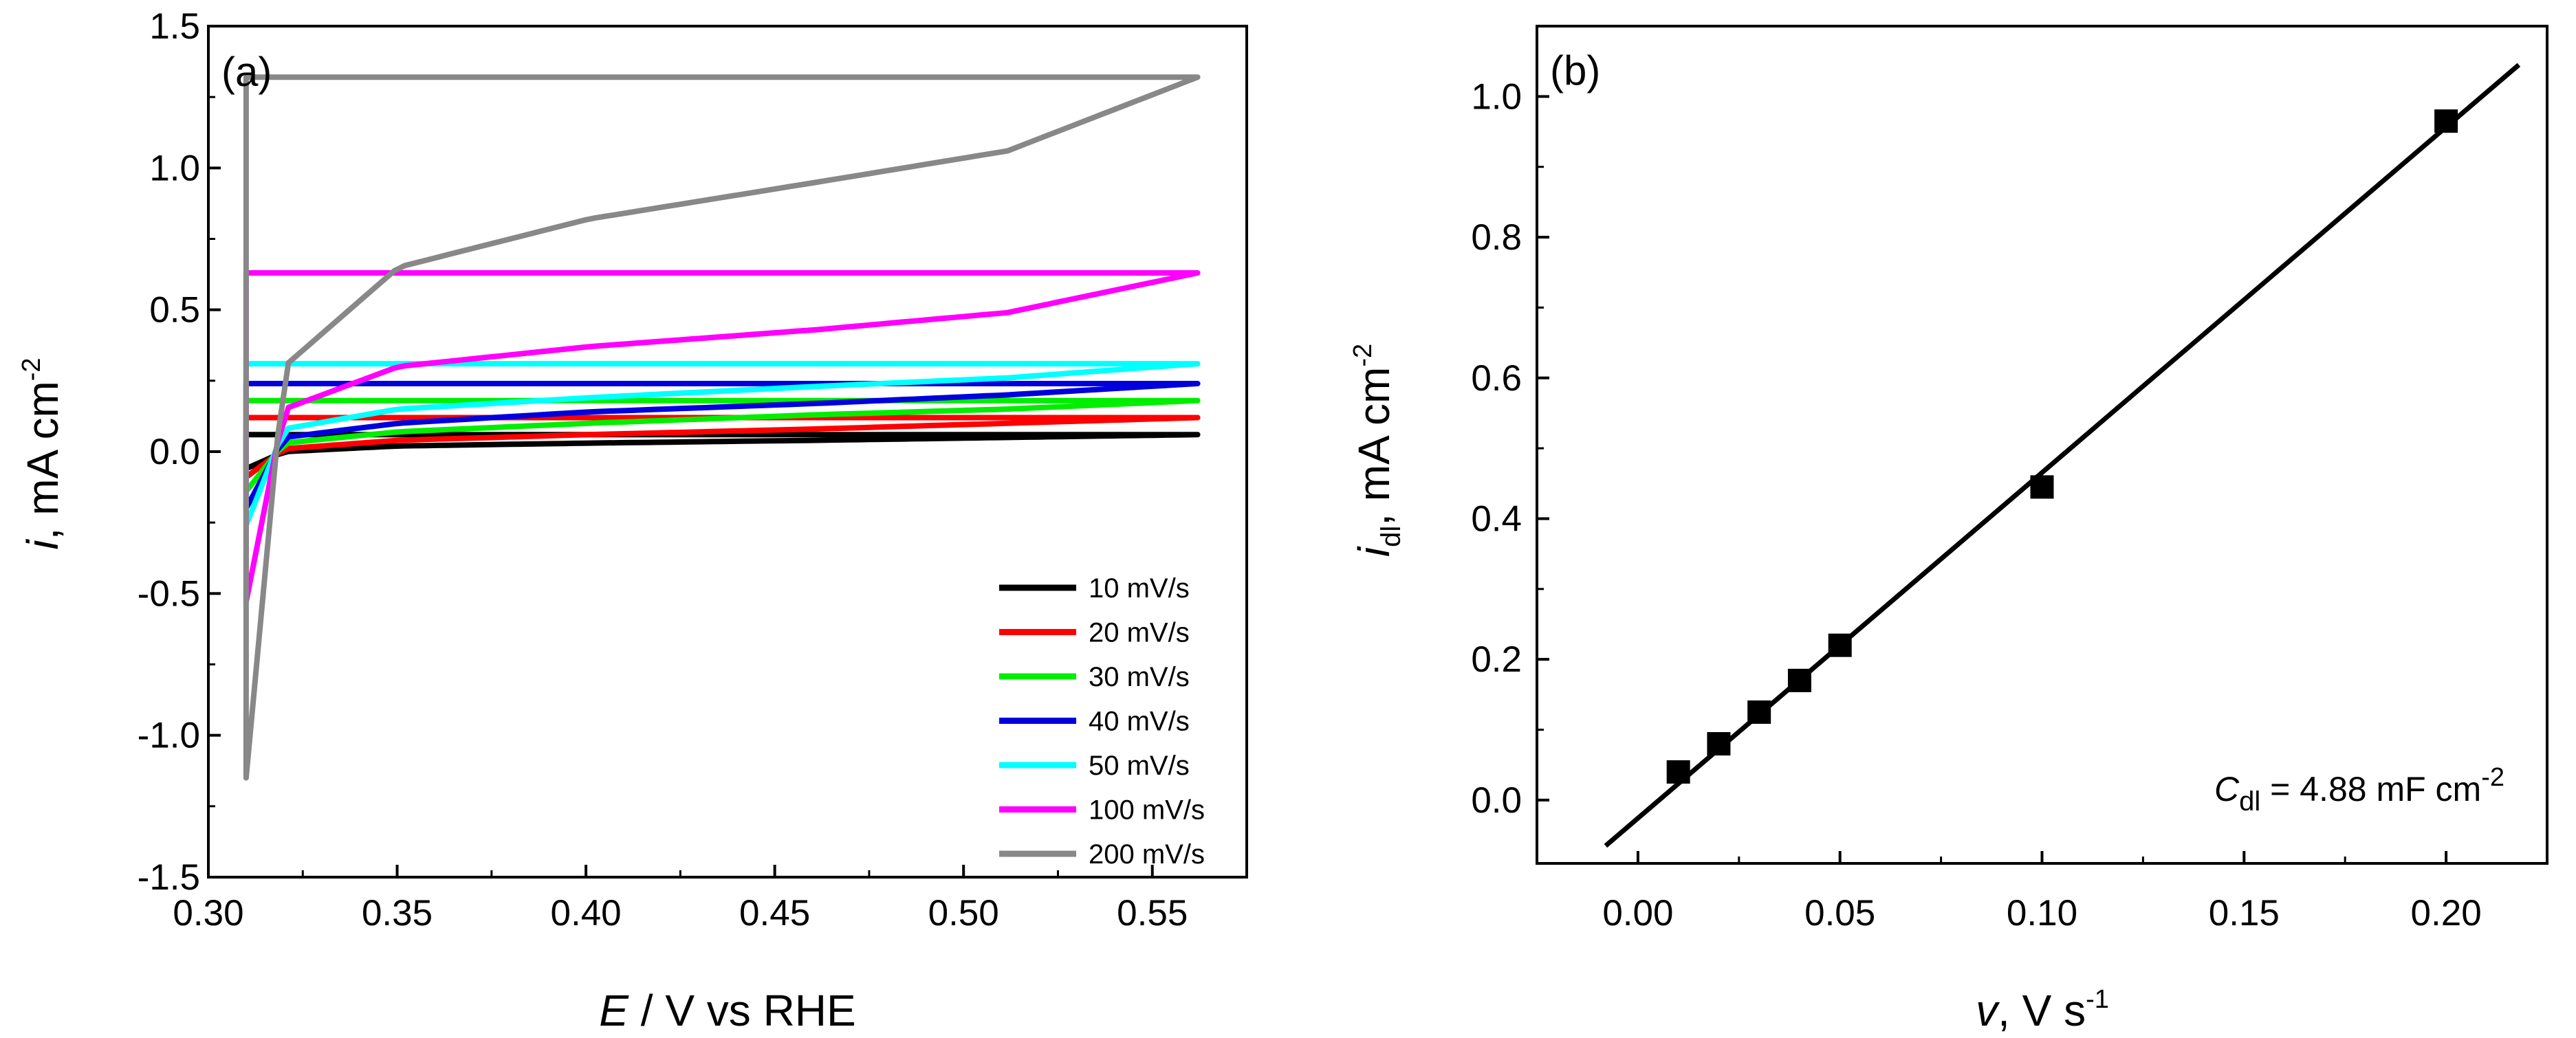 This screenshot has height=1038, width=2576. What do you see at coordinates (2249, 801) in the screenshot?
I see `cdl-annotation-subscript: dl` at bounding box center [2249, 801].